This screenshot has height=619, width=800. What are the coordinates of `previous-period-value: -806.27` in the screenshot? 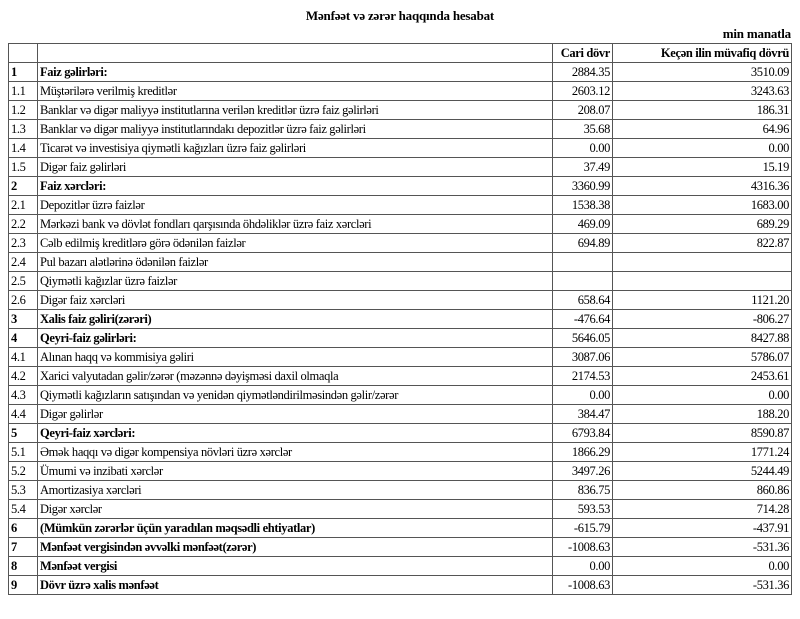 It's located at (702, 319).